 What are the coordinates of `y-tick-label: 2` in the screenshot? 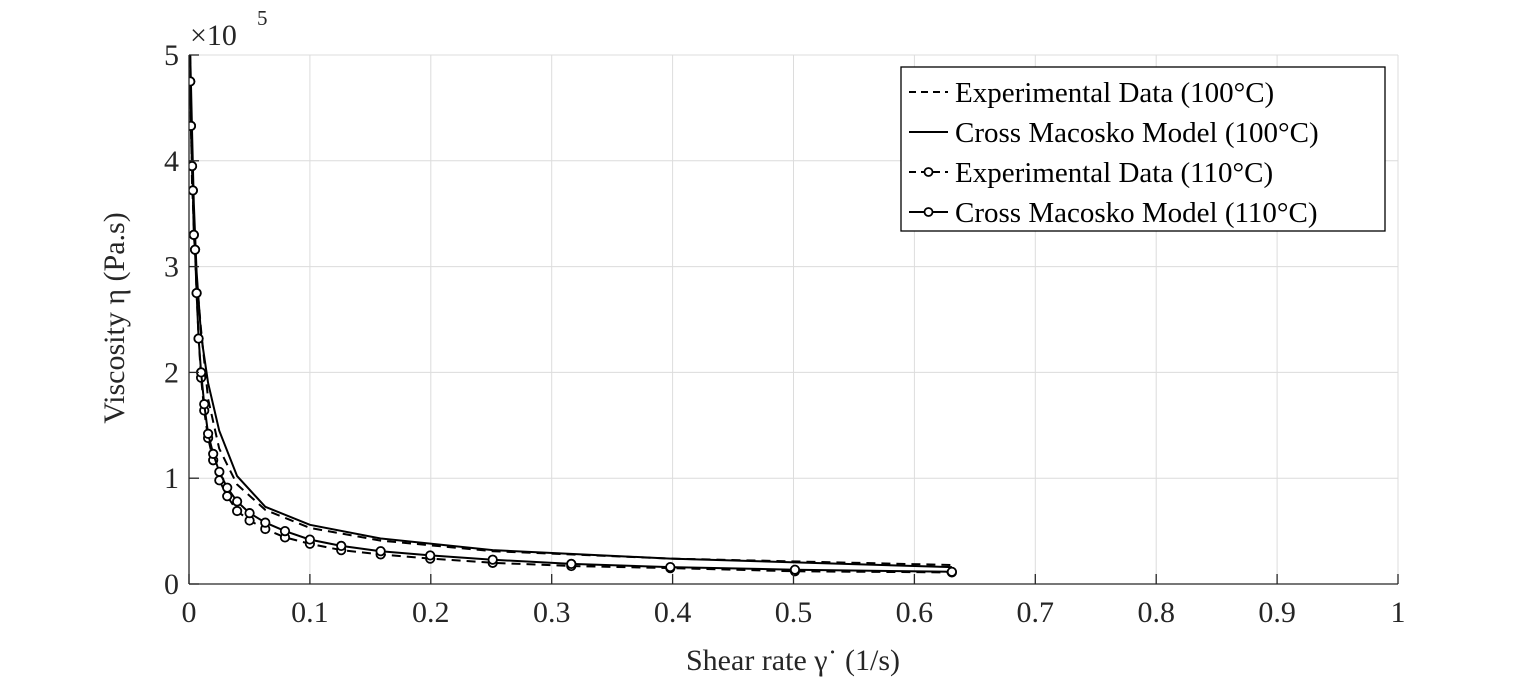 It's located at (171, 372).